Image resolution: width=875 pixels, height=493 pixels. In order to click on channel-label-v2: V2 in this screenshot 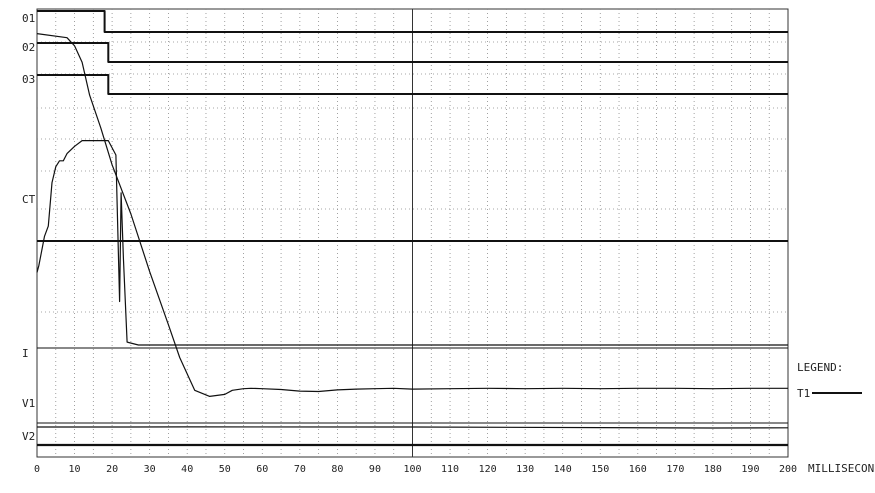, I will do `click(28, 436)`.